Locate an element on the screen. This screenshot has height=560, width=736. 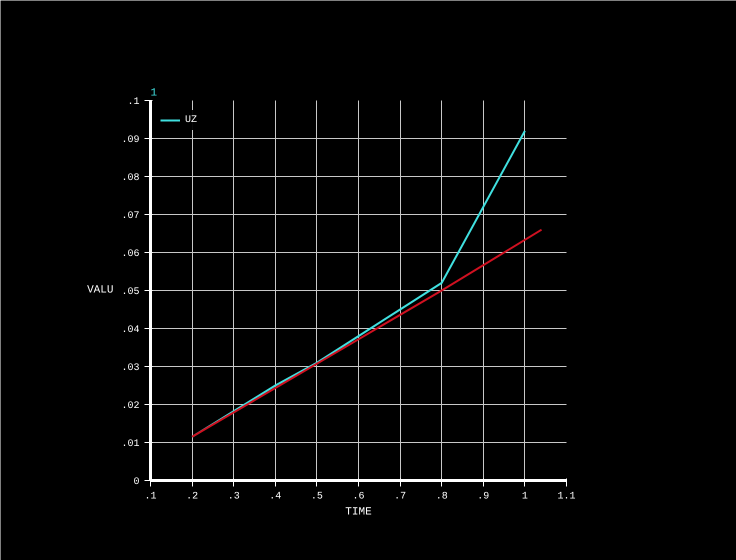
x-tick-label: 1.1 is located at coordinates (567, 497).